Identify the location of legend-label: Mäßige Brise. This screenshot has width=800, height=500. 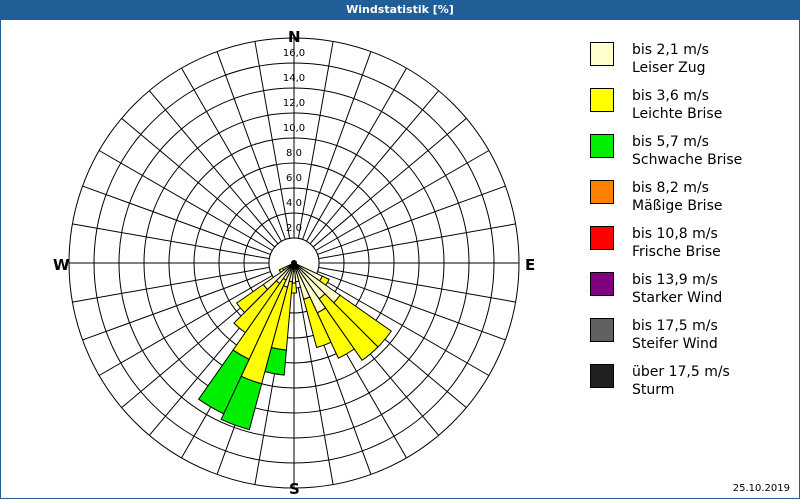
(677, 206).